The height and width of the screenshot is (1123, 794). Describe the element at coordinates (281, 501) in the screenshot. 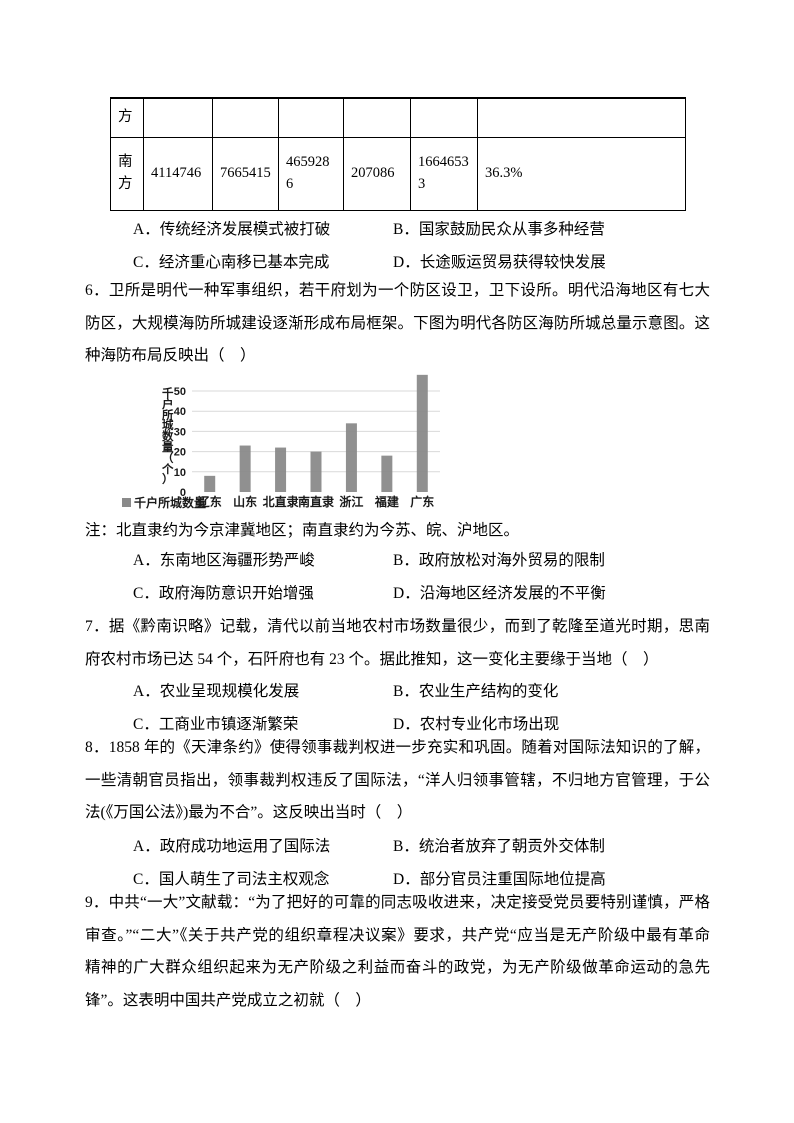

I see `chart-category-label: 北直隶` at that location.